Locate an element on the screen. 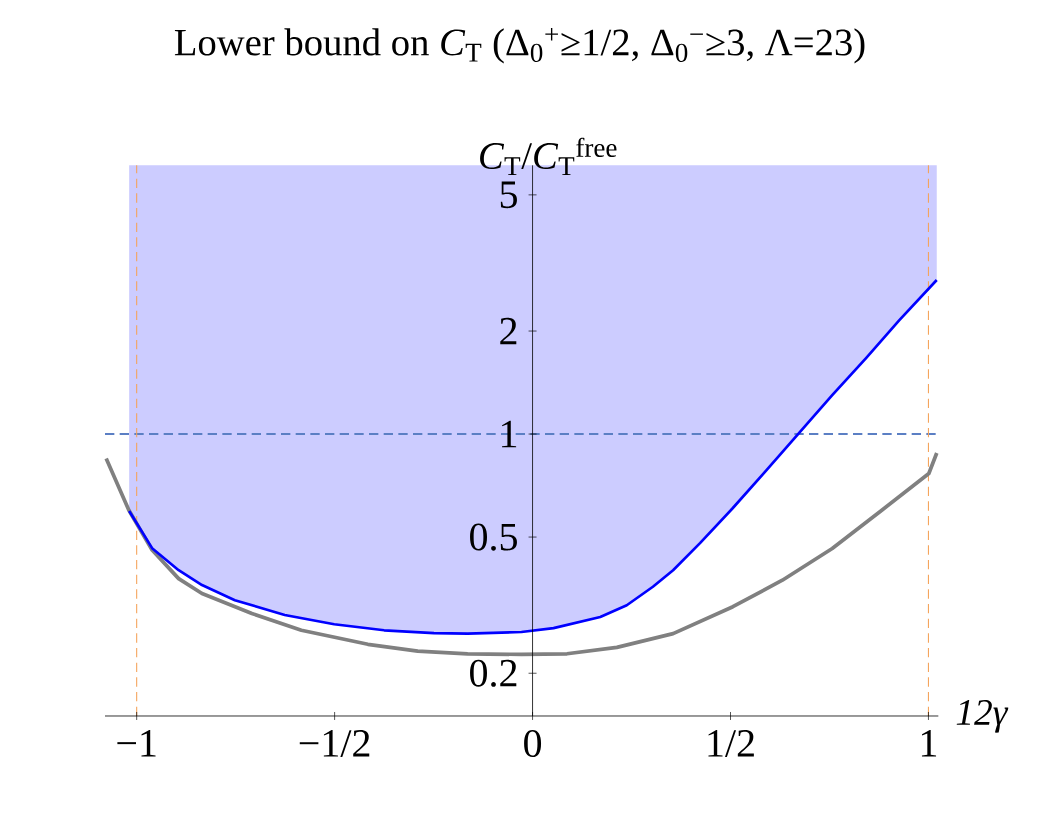 The image size is (1042, 823). x-tick-label: −1/2 is located at coordinates (334, 743).